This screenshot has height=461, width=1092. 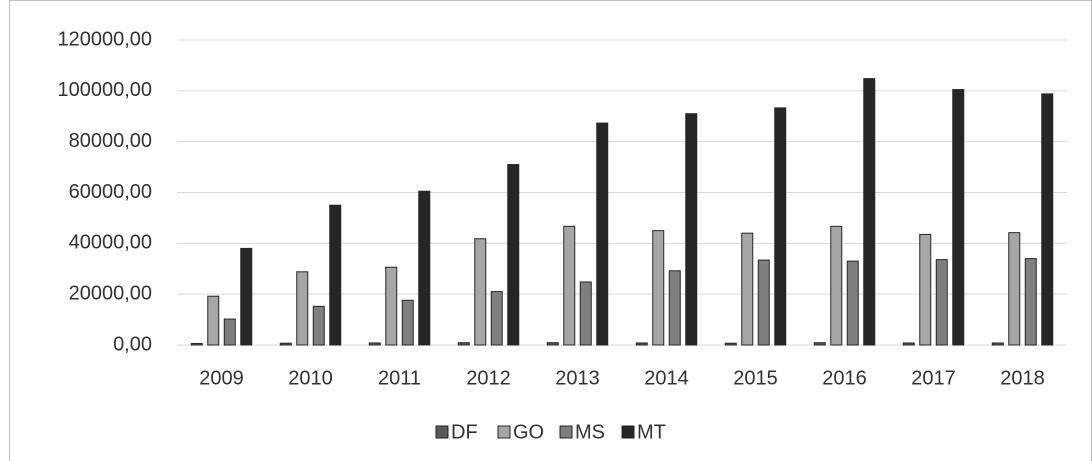 I want to click on legend-label: MS, so click(x=590, y=432).